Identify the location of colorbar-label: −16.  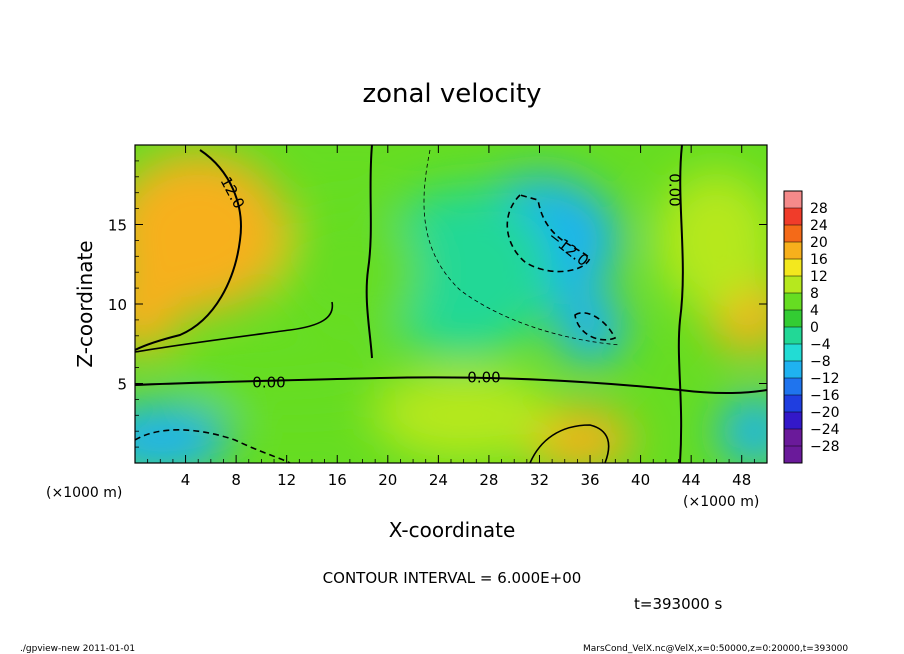
(825, 396).